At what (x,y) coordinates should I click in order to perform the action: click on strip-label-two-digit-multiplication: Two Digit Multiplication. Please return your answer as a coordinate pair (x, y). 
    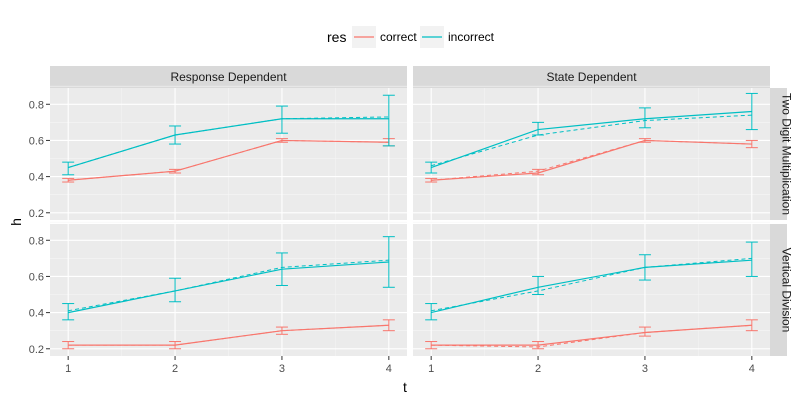
    Looking at the image, I should click on (787, 154).